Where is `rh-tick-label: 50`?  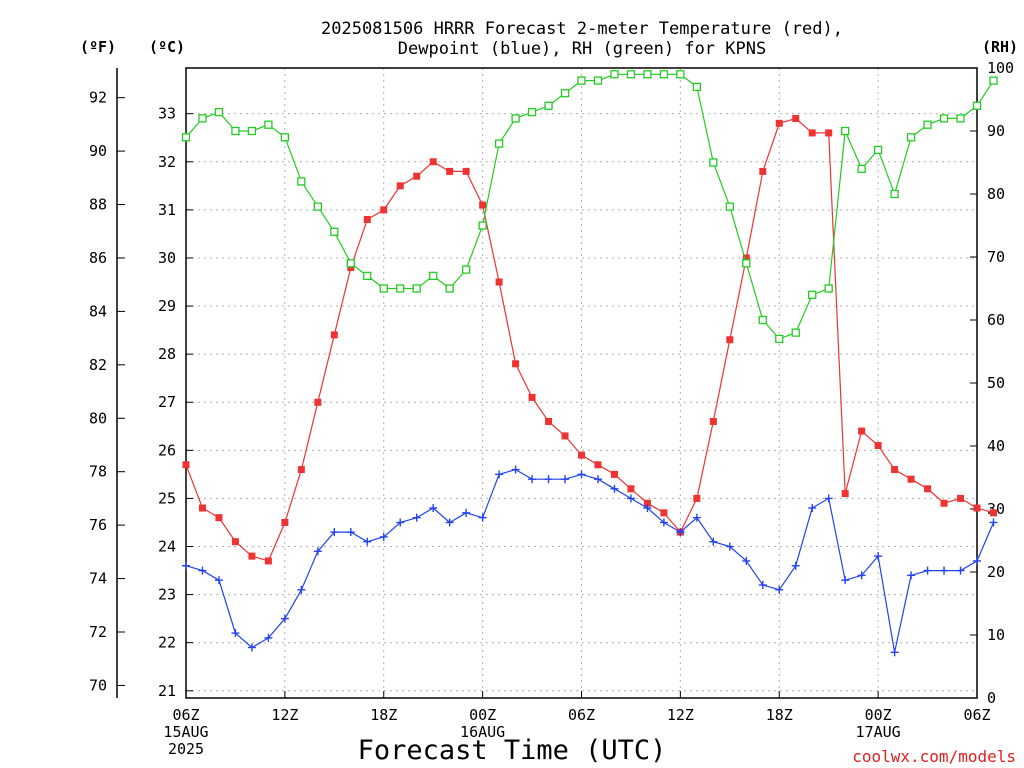
rh-tick-label: 50 is located at coordinates (996, 383).